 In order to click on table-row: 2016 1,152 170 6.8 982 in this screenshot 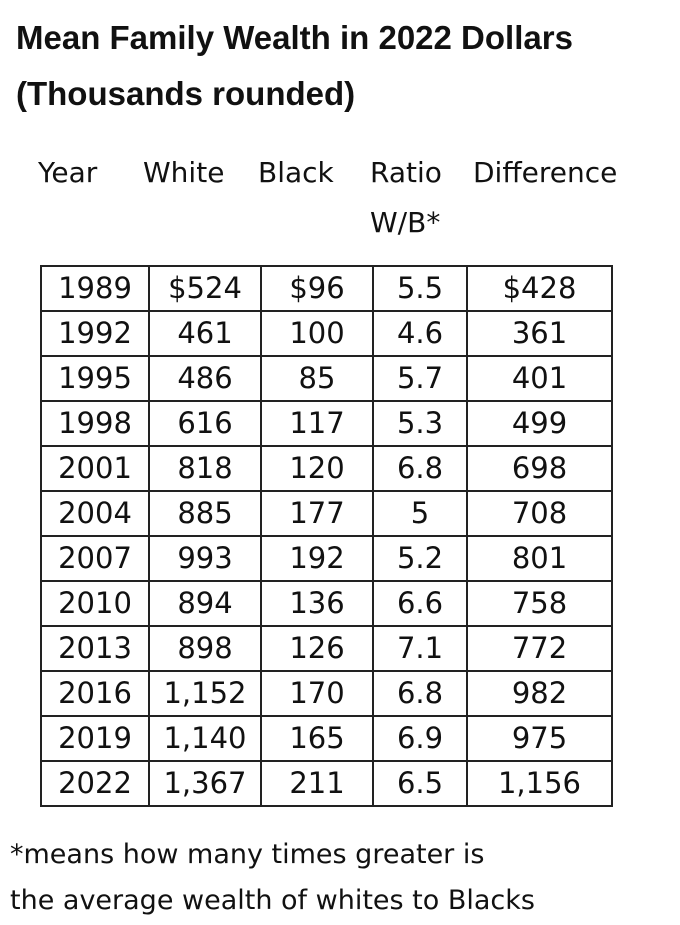, I will do `click(326, 693)`.